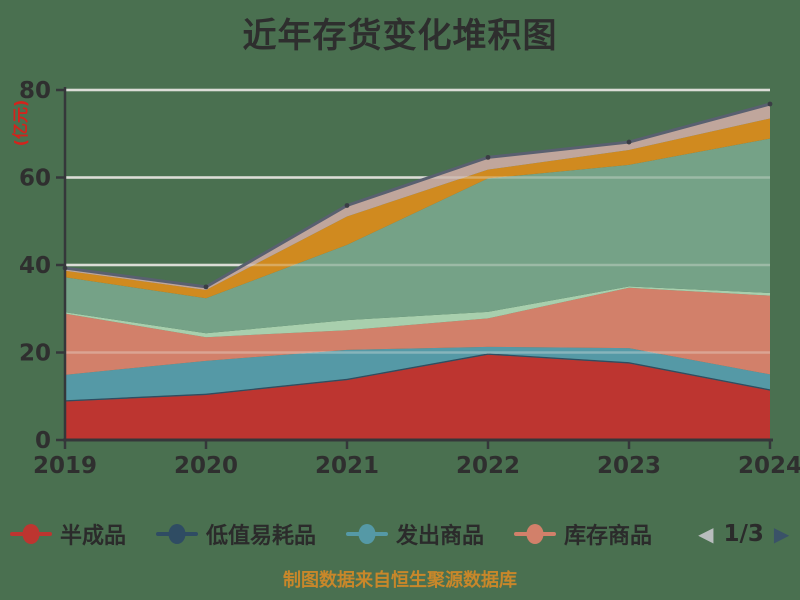 This screenshot has height=600, width=800. I want to click on area-series-0-半成品, so click(417, 397).